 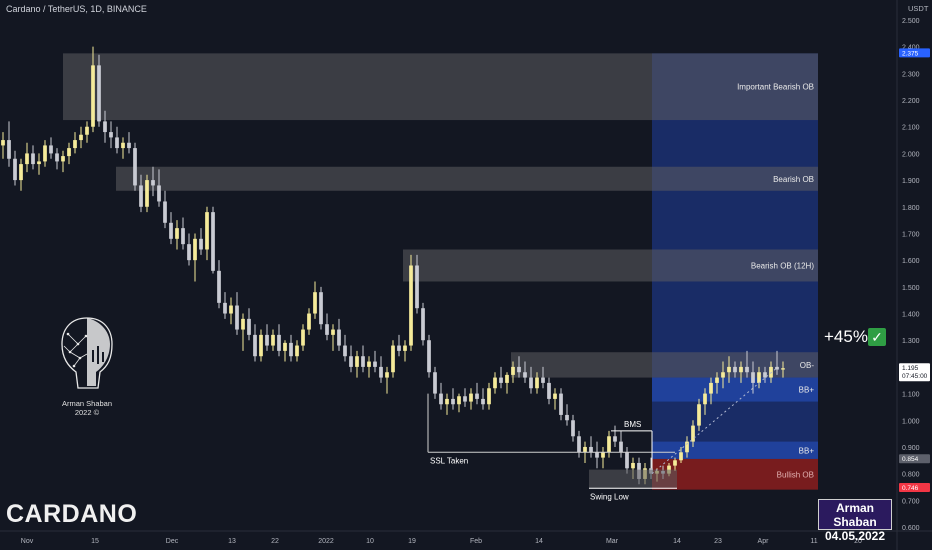 What do you see at coordinates (877, 337) in the screenshot?
I see `check-mark-icon: ✓` at bounding box center [877, 337].